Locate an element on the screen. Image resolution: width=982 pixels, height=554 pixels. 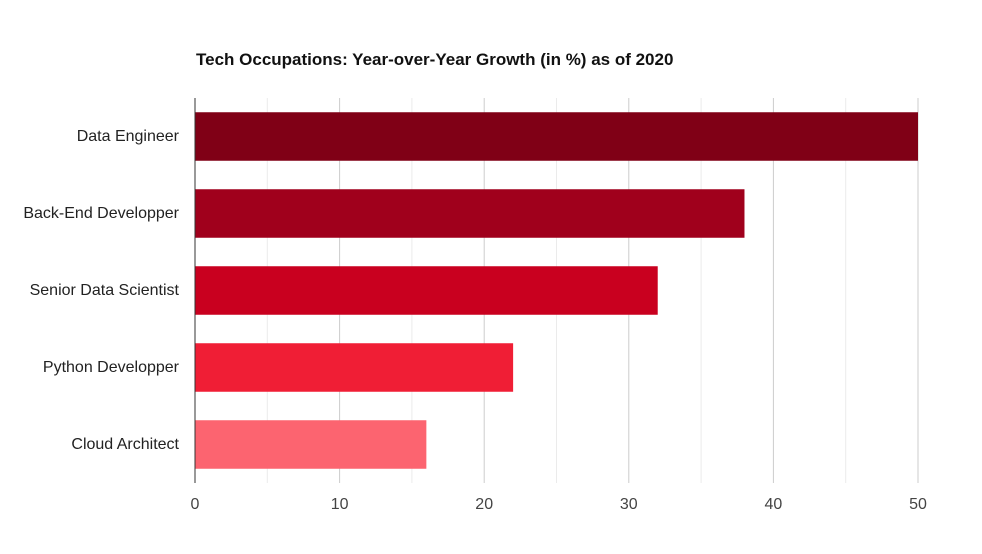
x-tick-label: 20 is located at coordinates (484, 504).